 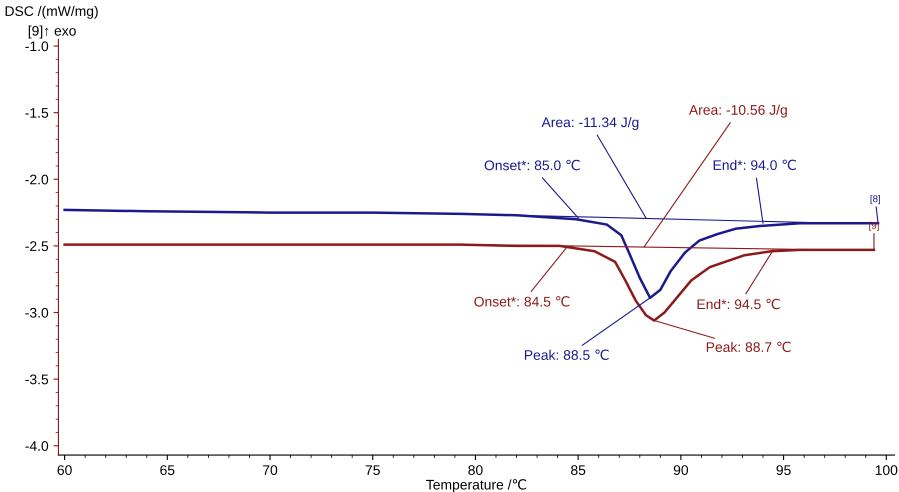 What do you see at coordinates (875, 199) in the screenshot?
I see `annotation: [8]` at bounding box center [875, 199].